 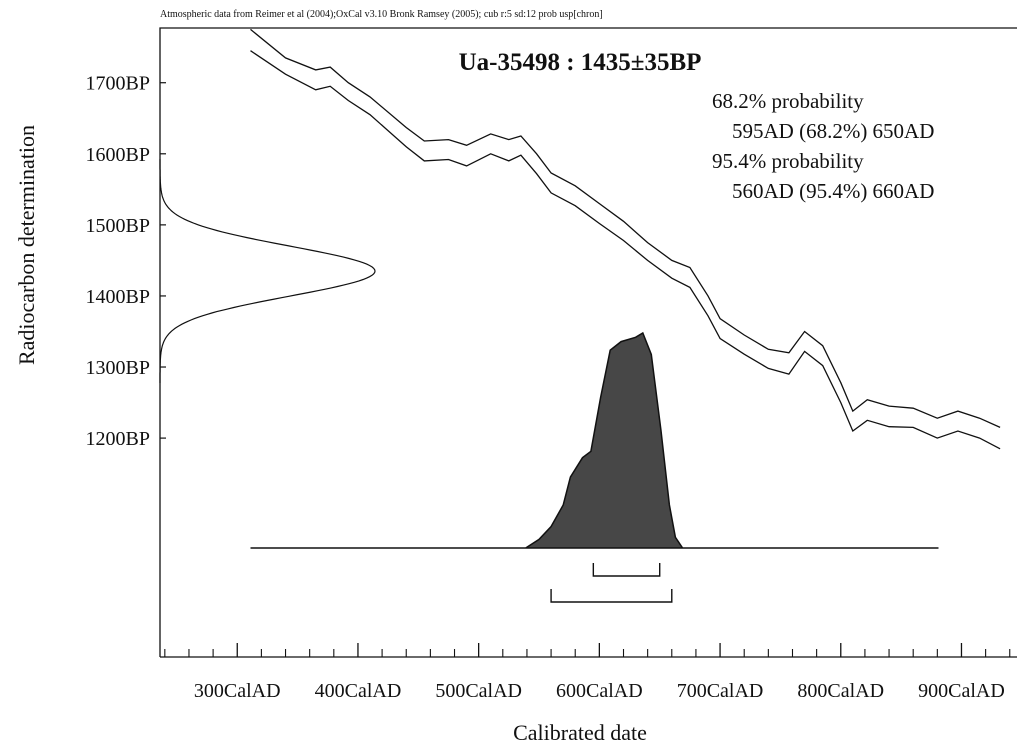 What do you see at coordinates (833, 191) in the screenshot?
I see `range-interval: 560AD (95.4%) 660AD` at bounding box center [833, 191].